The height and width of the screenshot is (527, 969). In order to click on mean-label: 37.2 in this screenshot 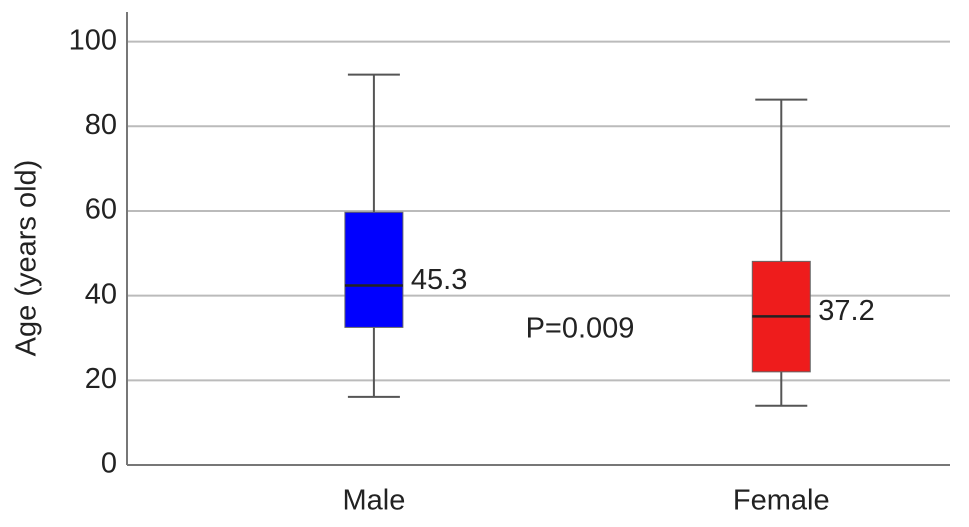, I will do `click(846, 311)`.